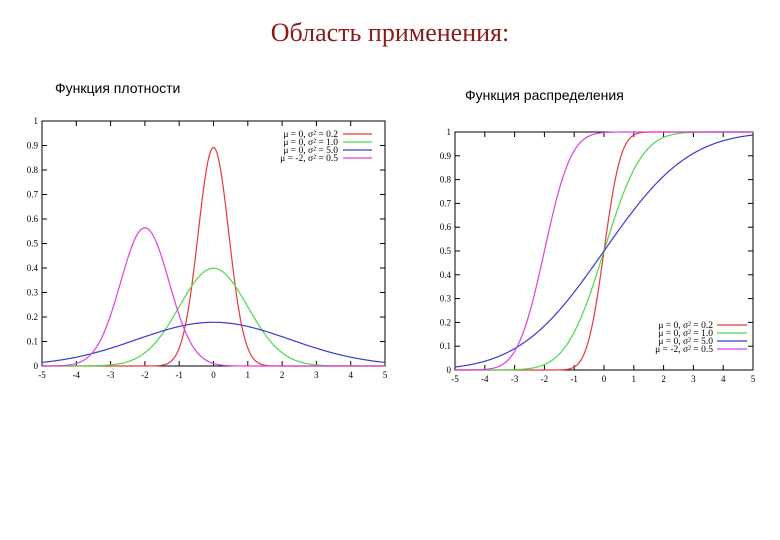 This screenshot has width=780, height=540. I want to click on page-title: Область применения:, so click(390, 32).